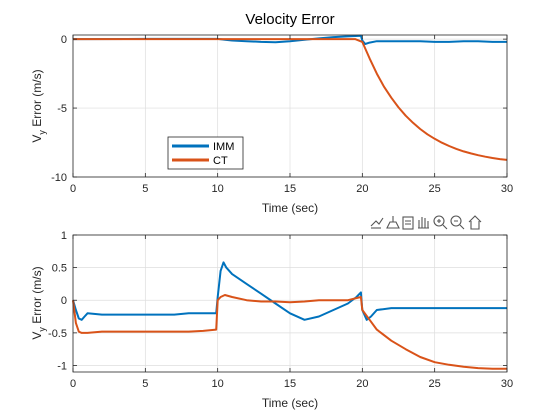 This screenshot has height=420, width=560. I want to click on y-axis-label-bottom: Vy Error (m/s), so click(38, 302).